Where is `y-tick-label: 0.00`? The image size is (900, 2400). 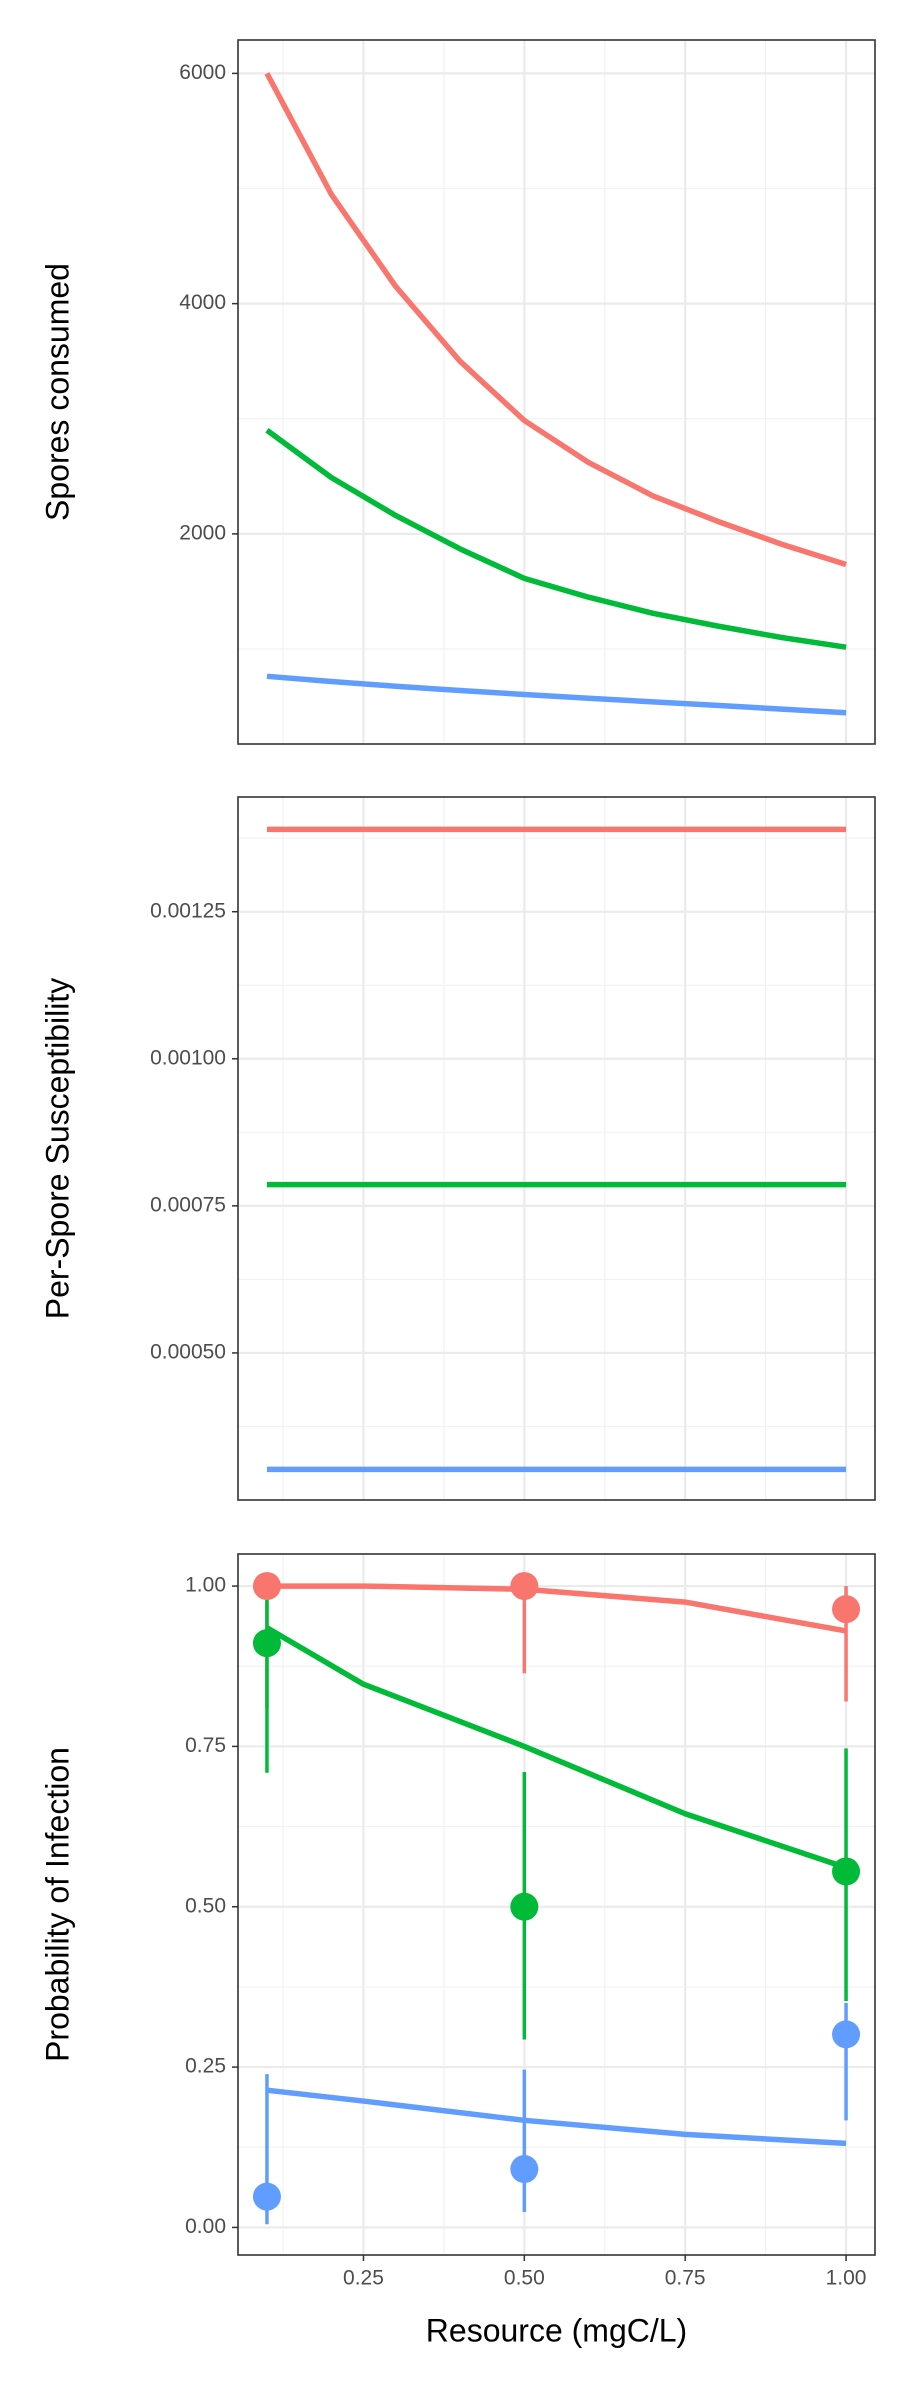 y-tick-label: 0.00 is located at coordinates (205, 2226).